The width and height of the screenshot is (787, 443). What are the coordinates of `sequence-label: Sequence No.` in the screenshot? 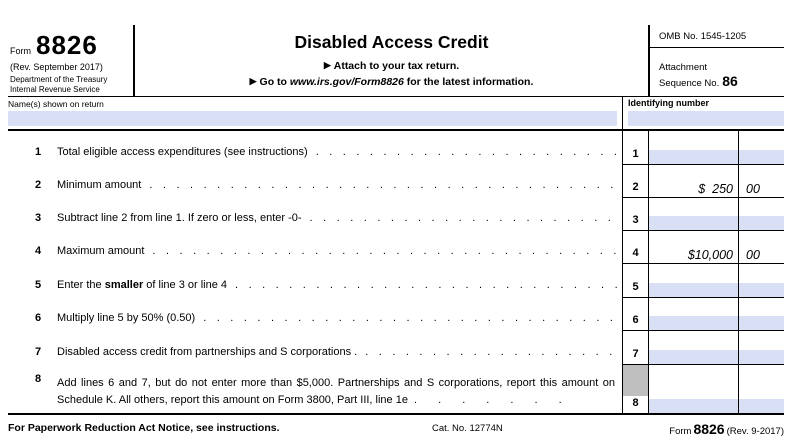 It's located at (689, 83).